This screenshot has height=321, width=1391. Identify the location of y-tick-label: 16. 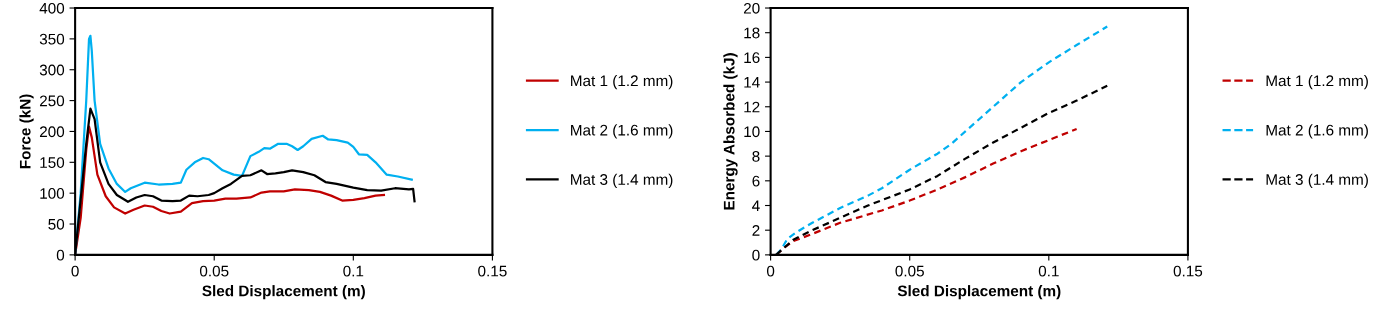
(752, 58).